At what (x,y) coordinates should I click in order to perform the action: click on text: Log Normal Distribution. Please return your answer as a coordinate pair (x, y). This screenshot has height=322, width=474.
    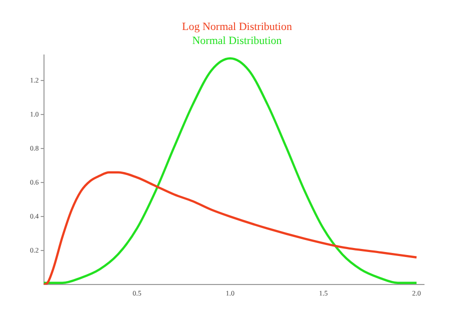
    Looking at the image, I should click on (237, 27).